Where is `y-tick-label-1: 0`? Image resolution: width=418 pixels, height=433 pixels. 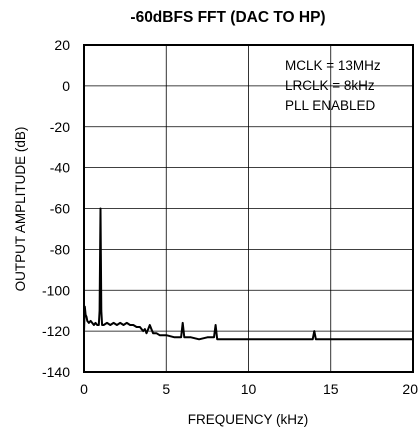
y-tick-label-1: 0 is located at coordinates (66, 86).